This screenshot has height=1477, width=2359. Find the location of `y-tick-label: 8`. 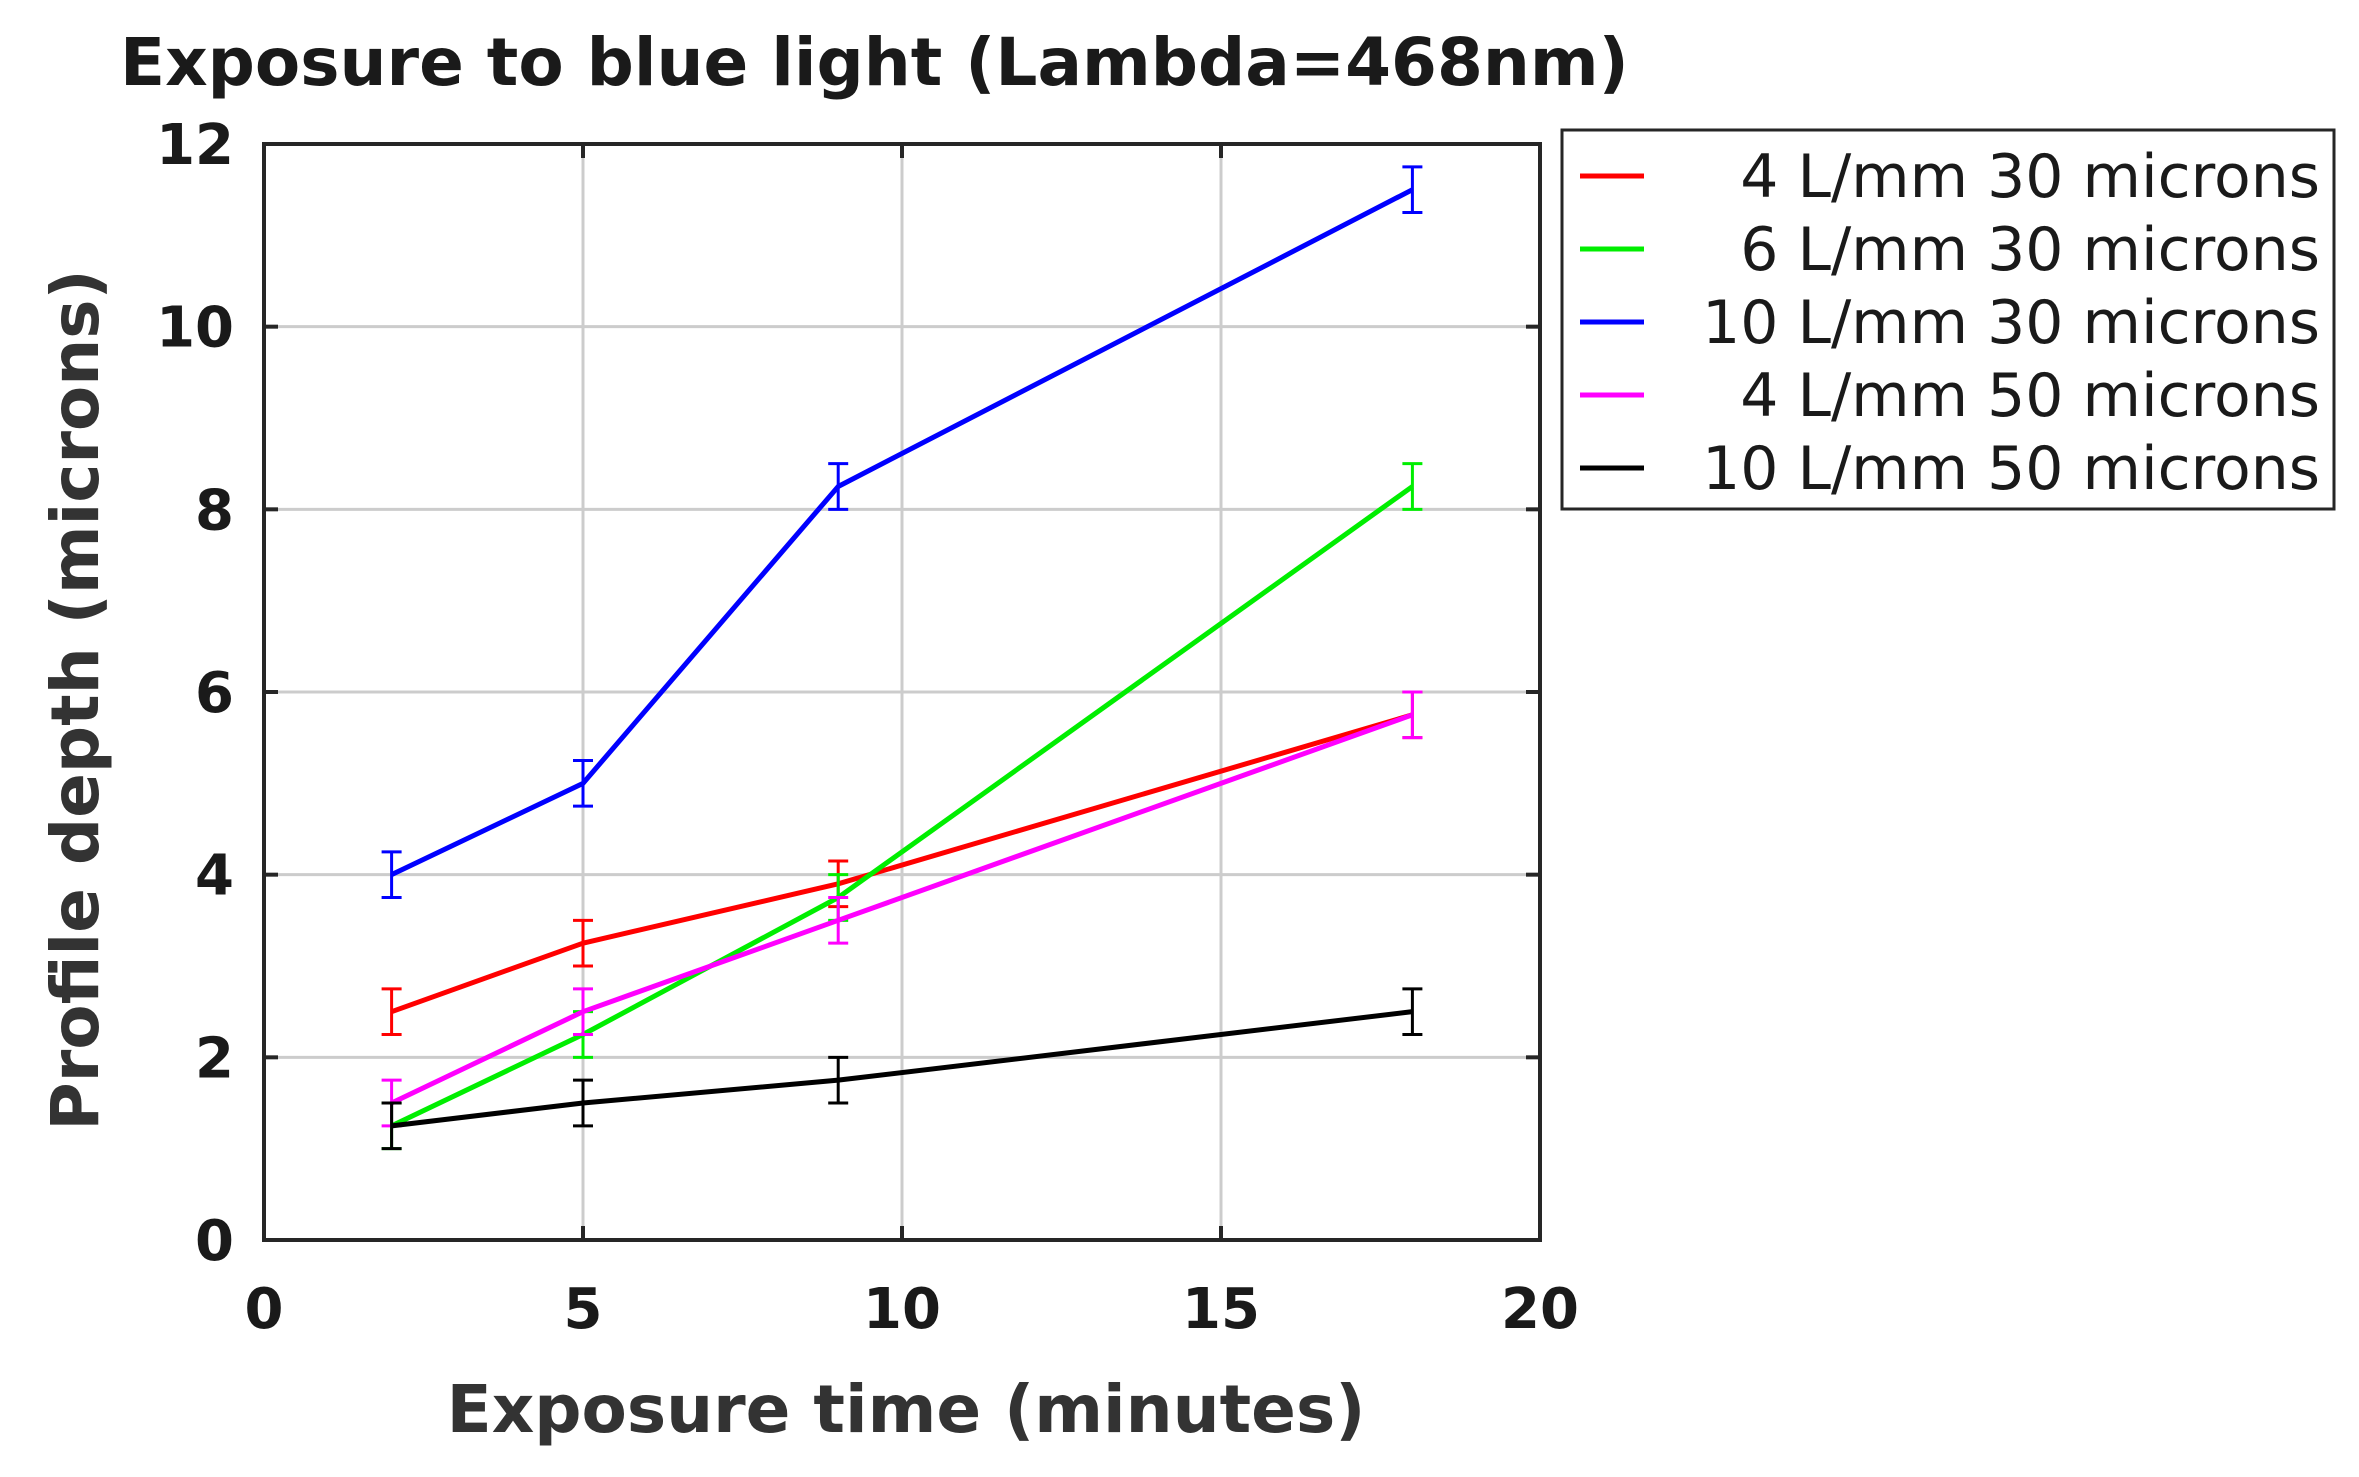

y-tick-label: 8 is located at coordinates (214, 510).